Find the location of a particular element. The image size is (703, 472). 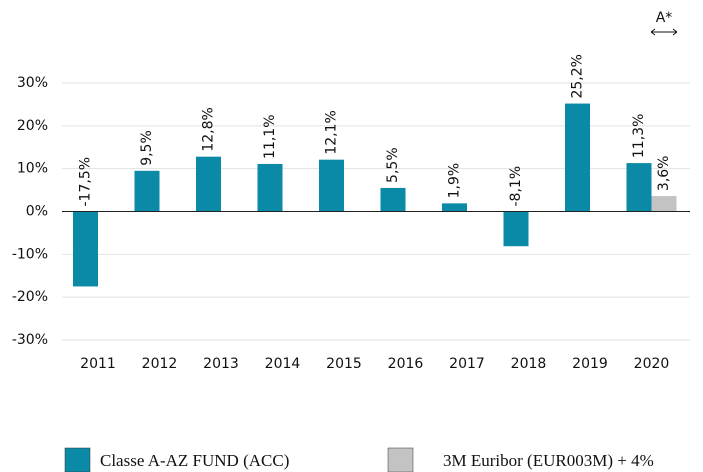

x-tick-label: 2013 is located at coordinates (221, 364).